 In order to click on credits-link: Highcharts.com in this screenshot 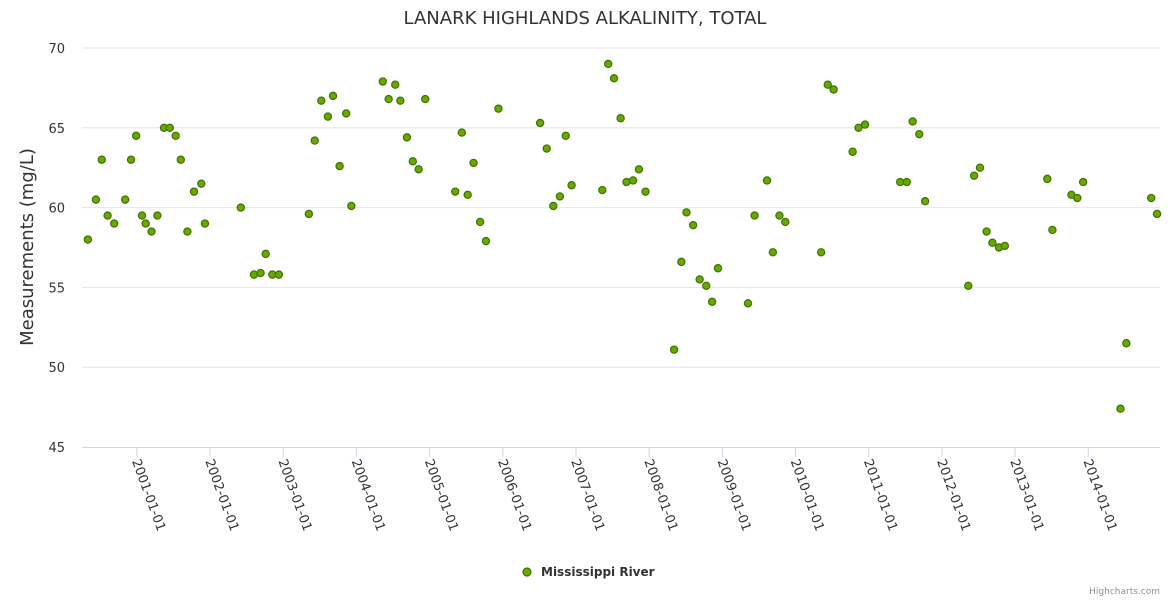, I will do `click(1124, 592)`.